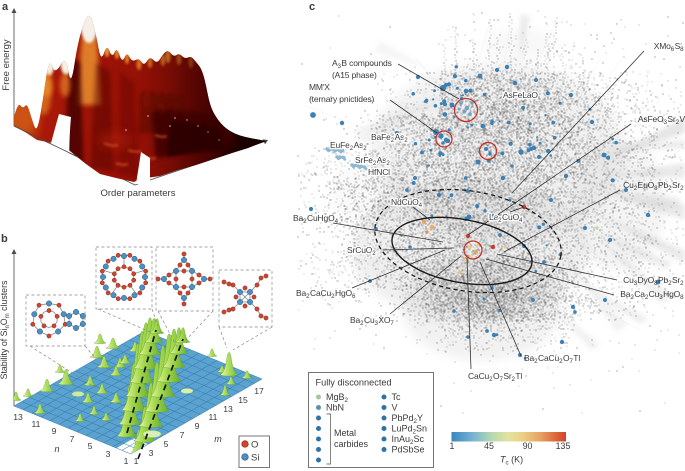  I want to click on svg-text: Tc, so click(397, 397).